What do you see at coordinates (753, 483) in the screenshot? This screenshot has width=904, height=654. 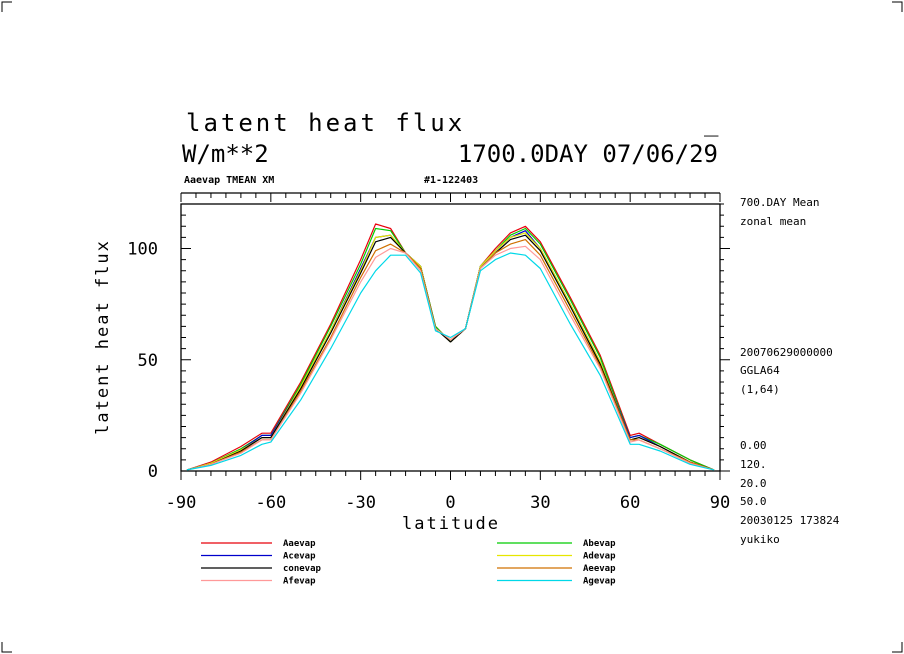 I see `side-value-3: 20.0` at bounding box center [753, 483].